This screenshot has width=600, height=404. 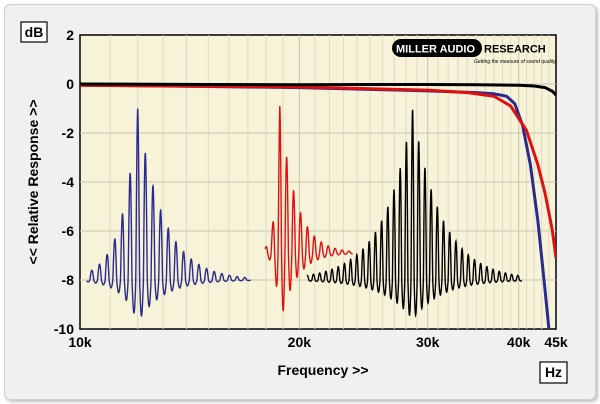 What do you see at coordinates (68, 231) in the screenshot?
I see `y-tick-label: -6` at bounding box center [68, 231].